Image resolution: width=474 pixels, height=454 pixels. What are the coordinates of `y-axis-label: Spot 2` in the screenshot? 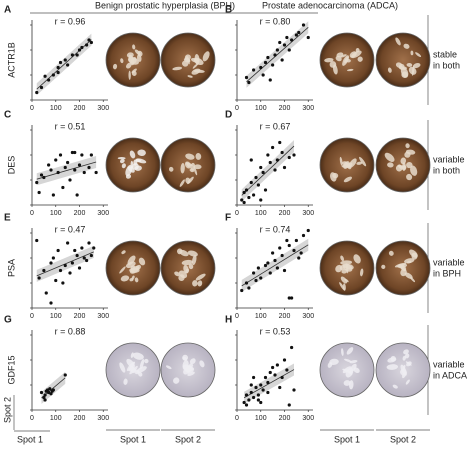 It's located at (7, 410).